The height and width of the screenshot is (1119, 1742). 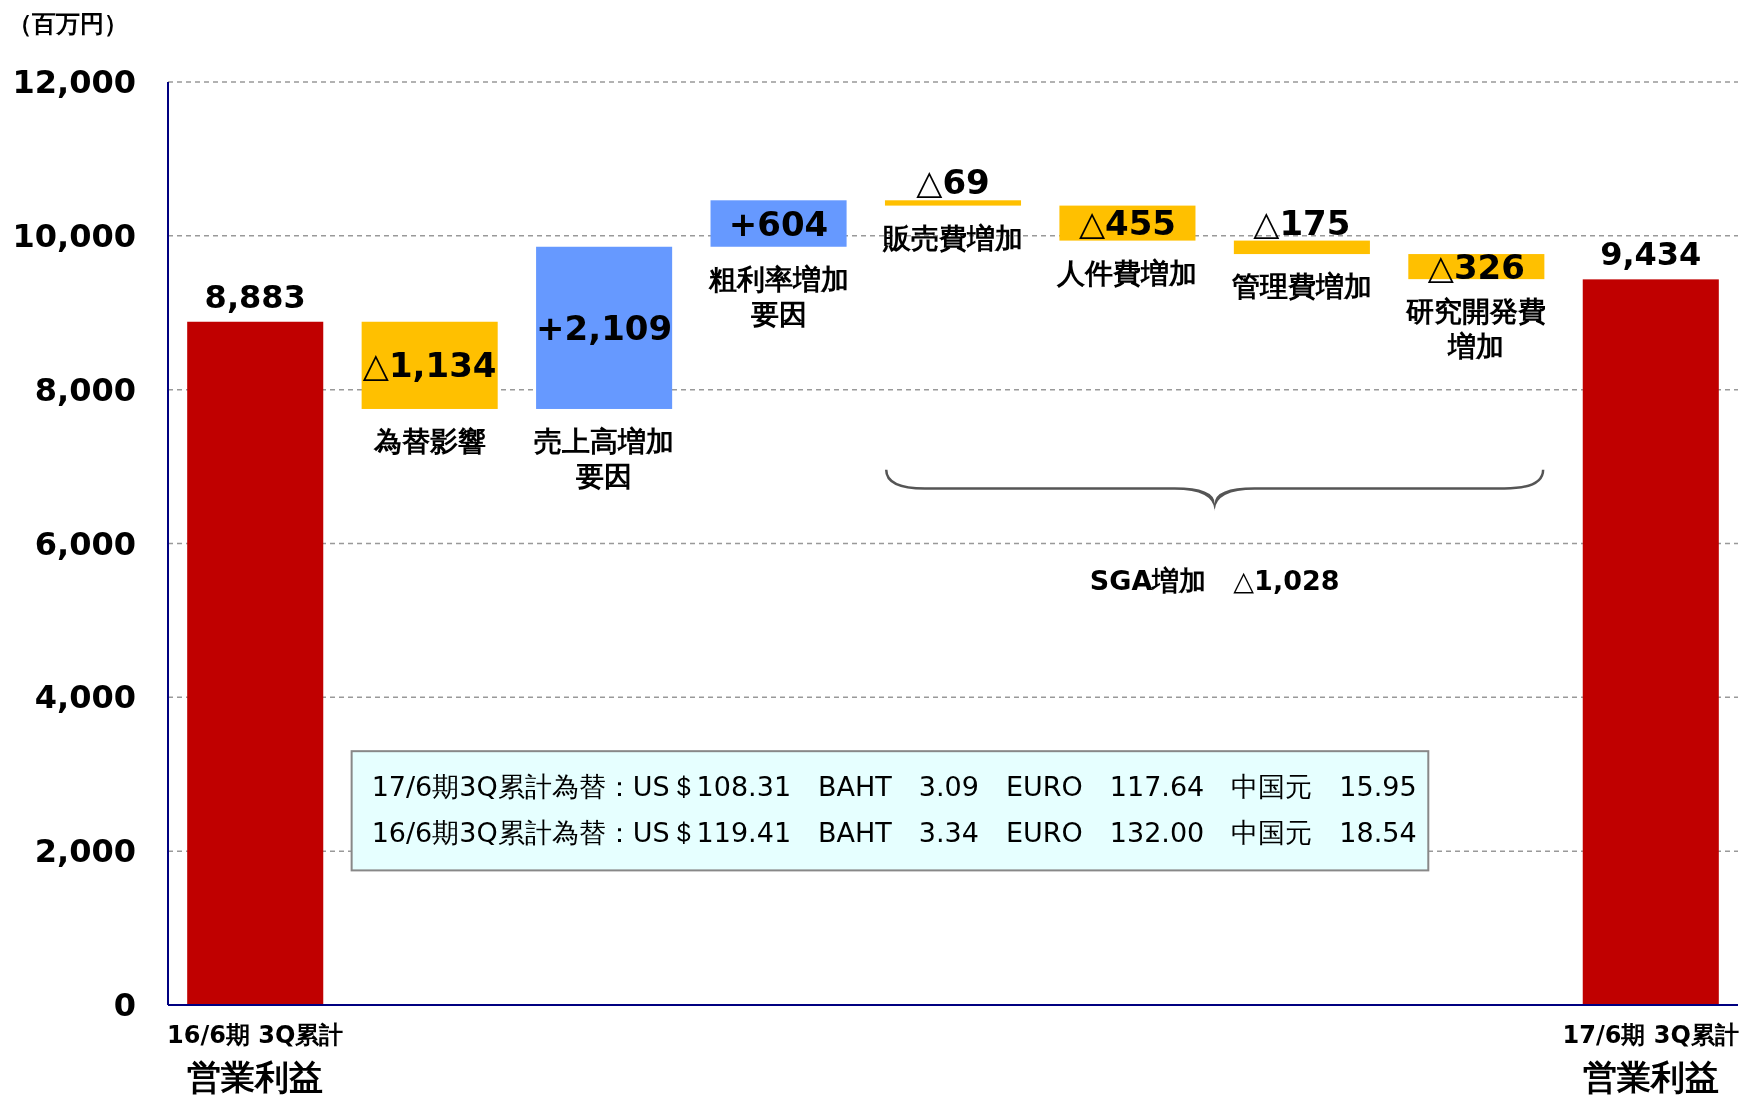 I want to click on data-label: +2,109, so click(x=604, y=327).